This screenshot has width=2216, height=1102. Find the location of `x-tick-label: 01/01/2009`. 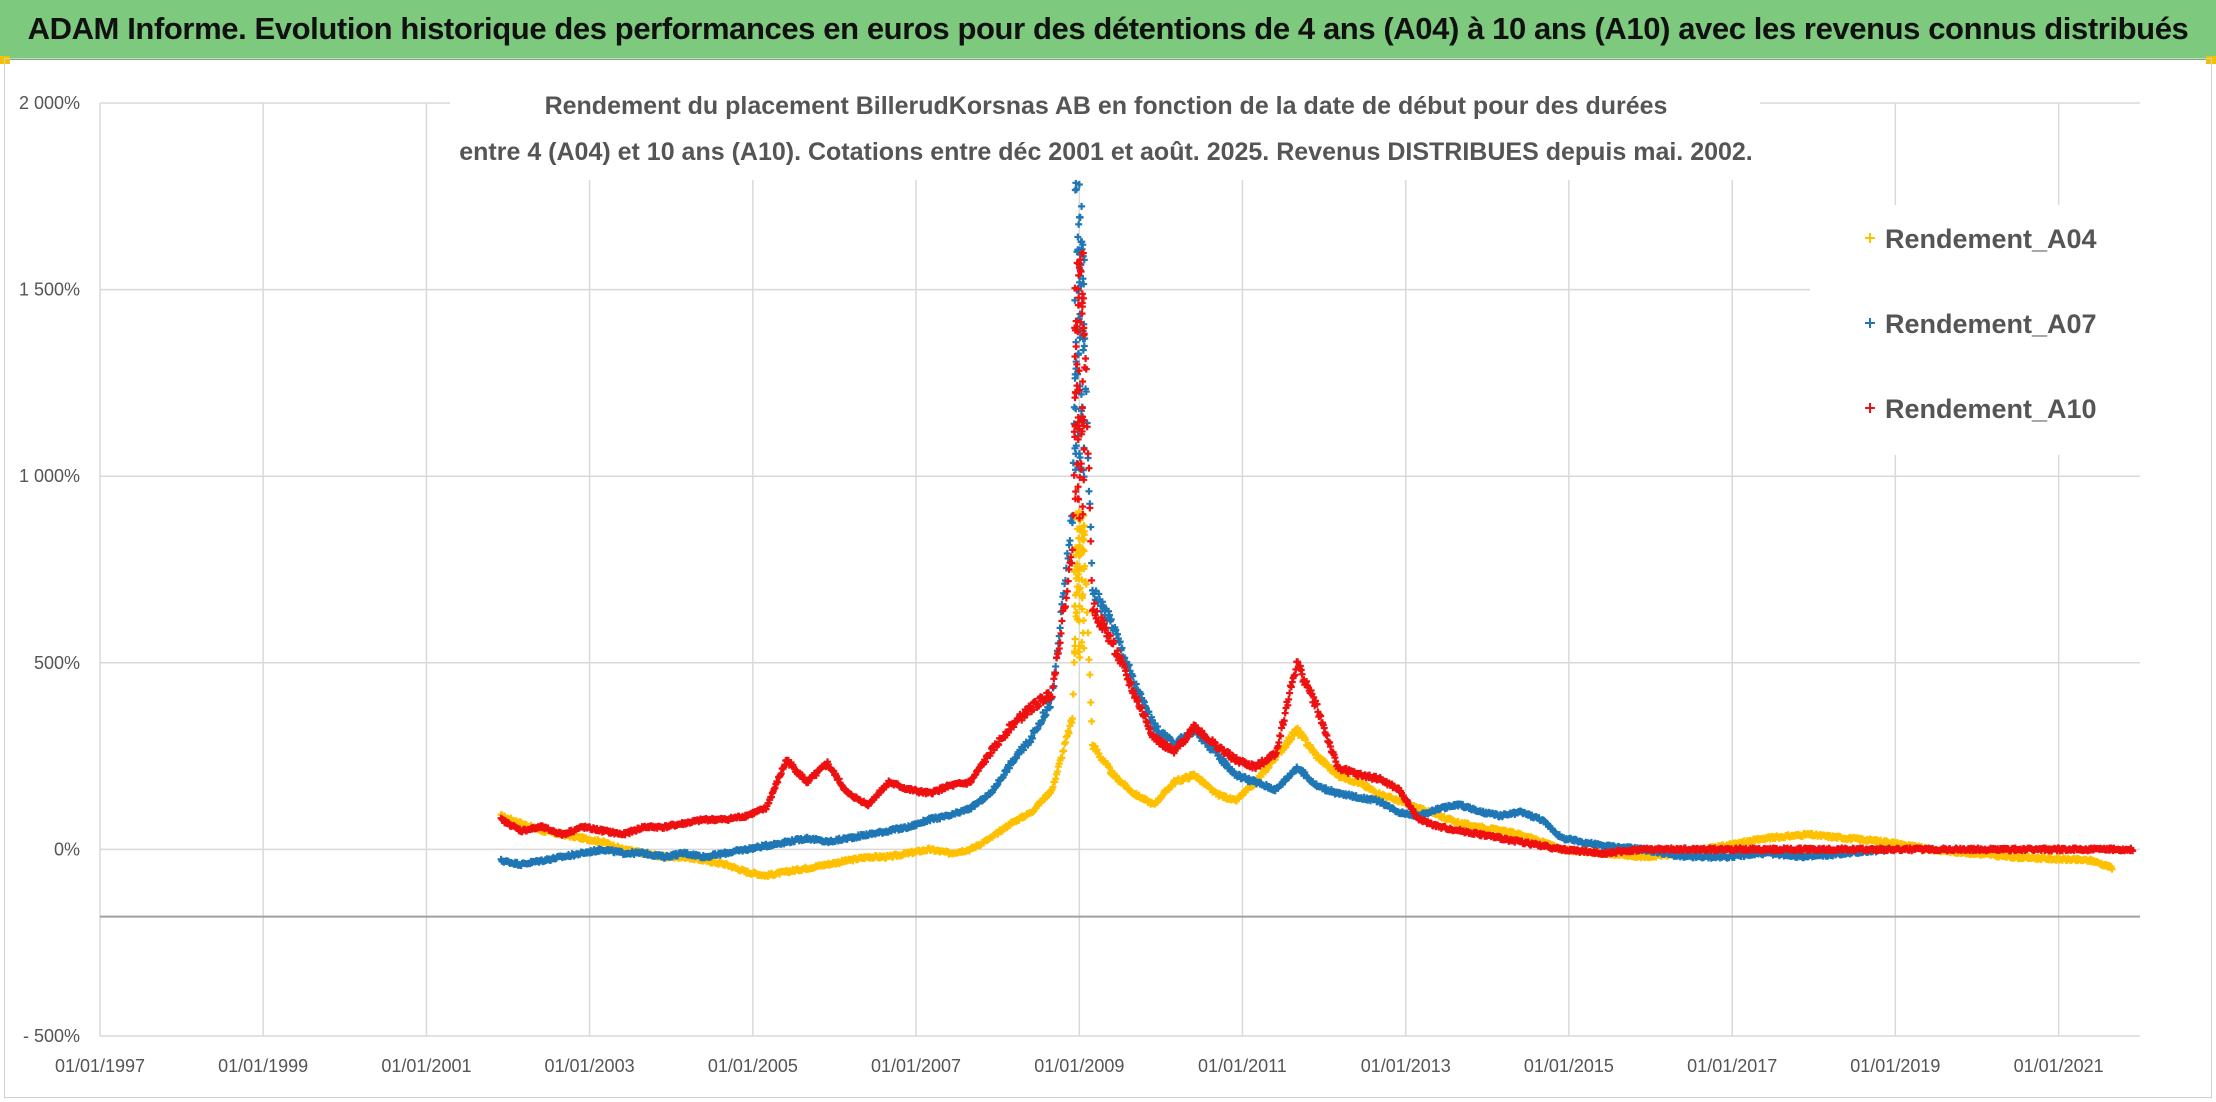

x-tick-label: 01/01/2009 is located at coordinates (1079, 1066).